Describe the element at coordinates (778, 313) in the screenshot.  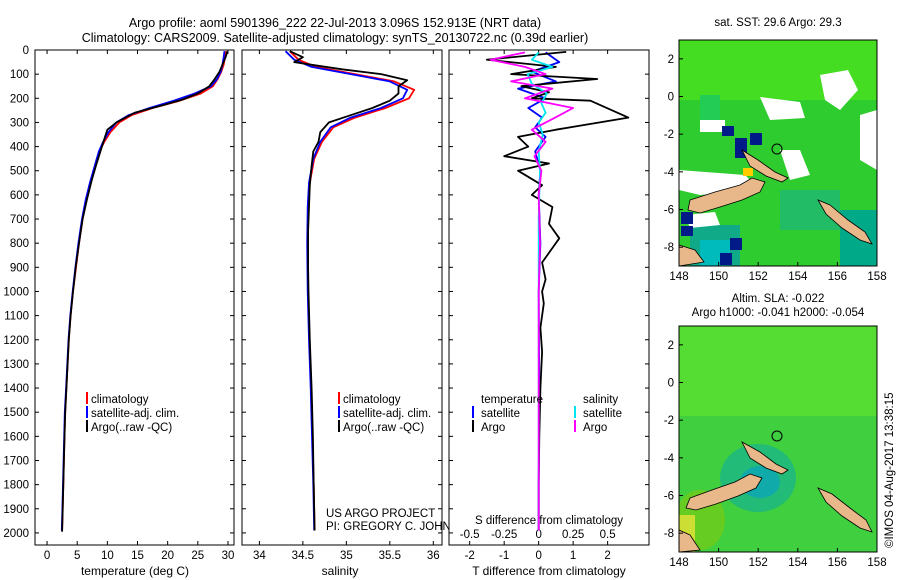
I see `sla-map-subtitle: Argo h1000: -0.041 h2000: -0.054` at that location.